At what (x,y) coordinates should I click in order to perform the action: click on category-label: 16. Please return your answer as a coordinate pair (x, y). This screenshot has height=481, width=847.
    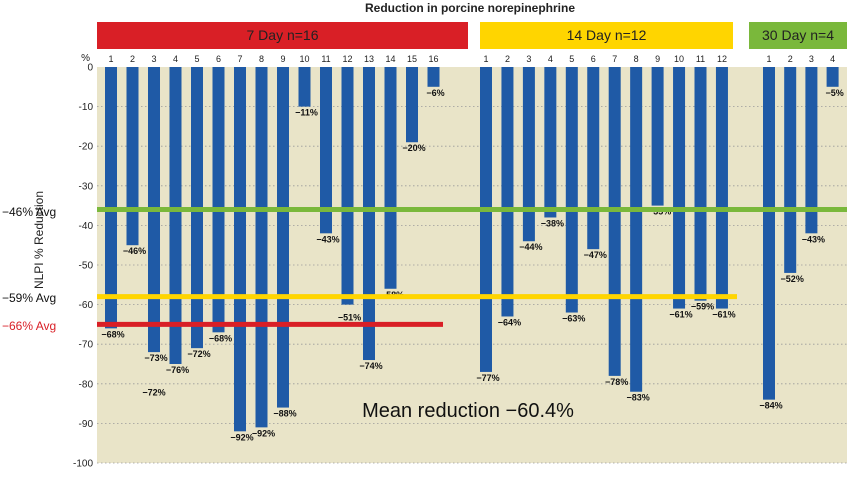
    Looking at the image, I should click on (433, 59).